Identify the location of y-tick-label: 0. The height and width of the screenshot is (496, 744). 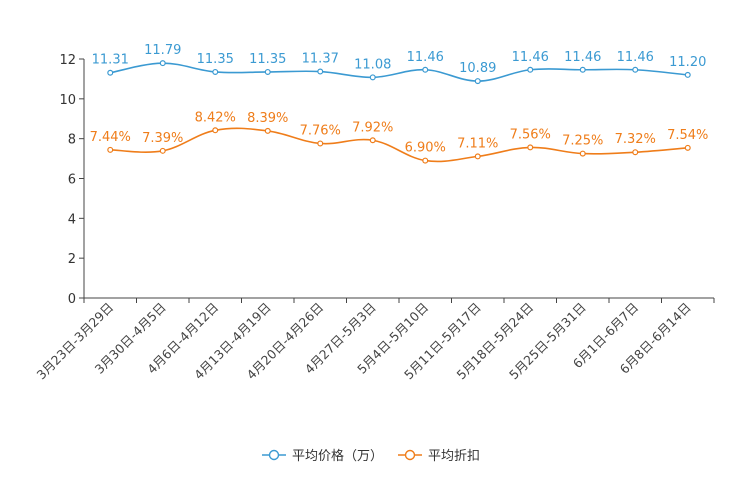
(72, 299).